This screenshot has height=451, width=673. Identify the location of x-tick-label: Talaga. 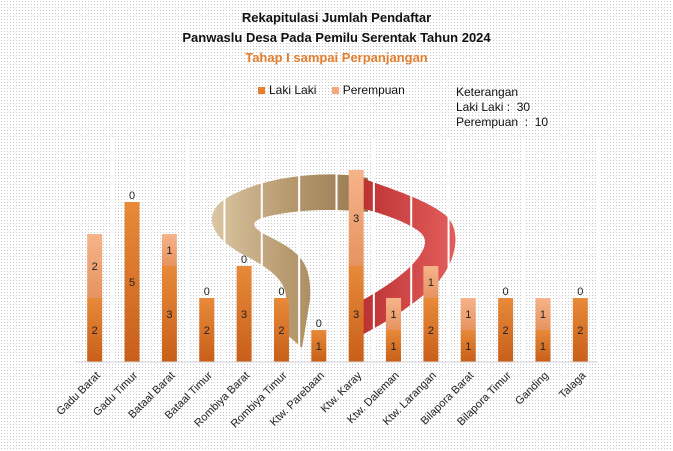
(573, 385).